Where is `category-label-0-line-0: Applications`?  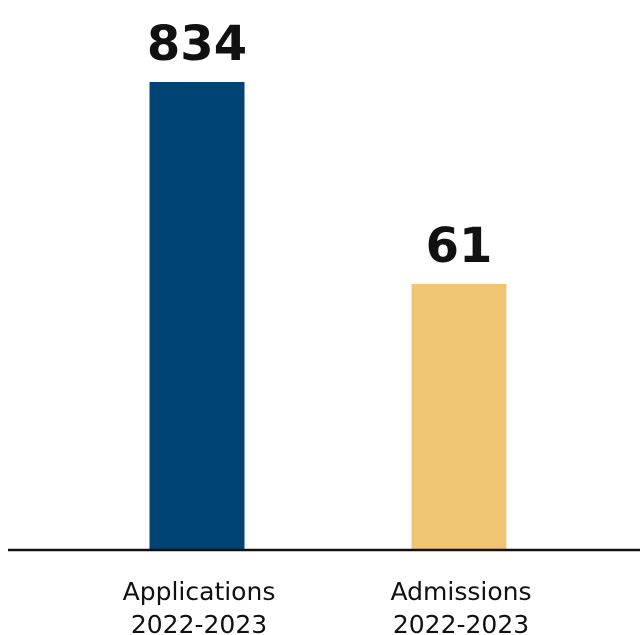 category-label-0-line-0: Applications is located at coordinates (199, 591).